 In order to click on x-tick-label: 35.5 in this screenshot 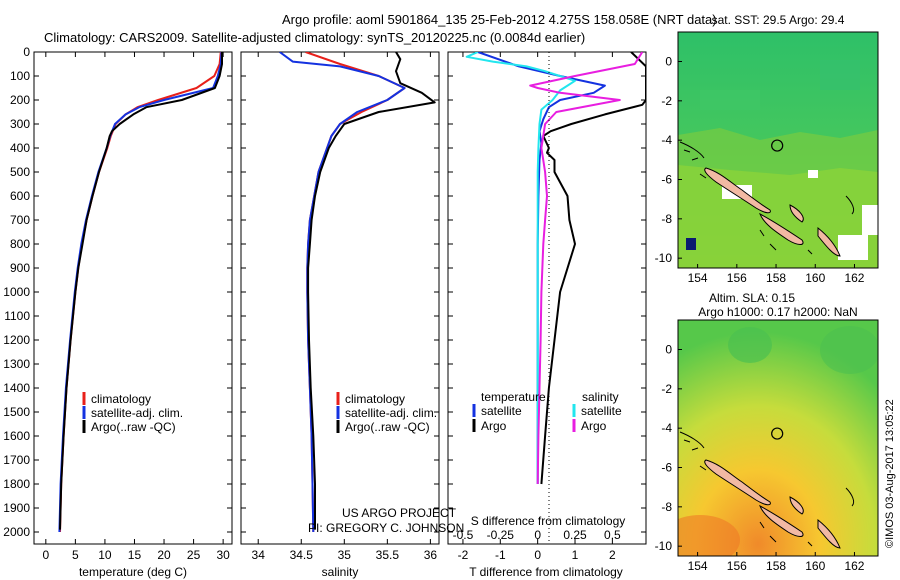, I will do `click(388, 555)`.